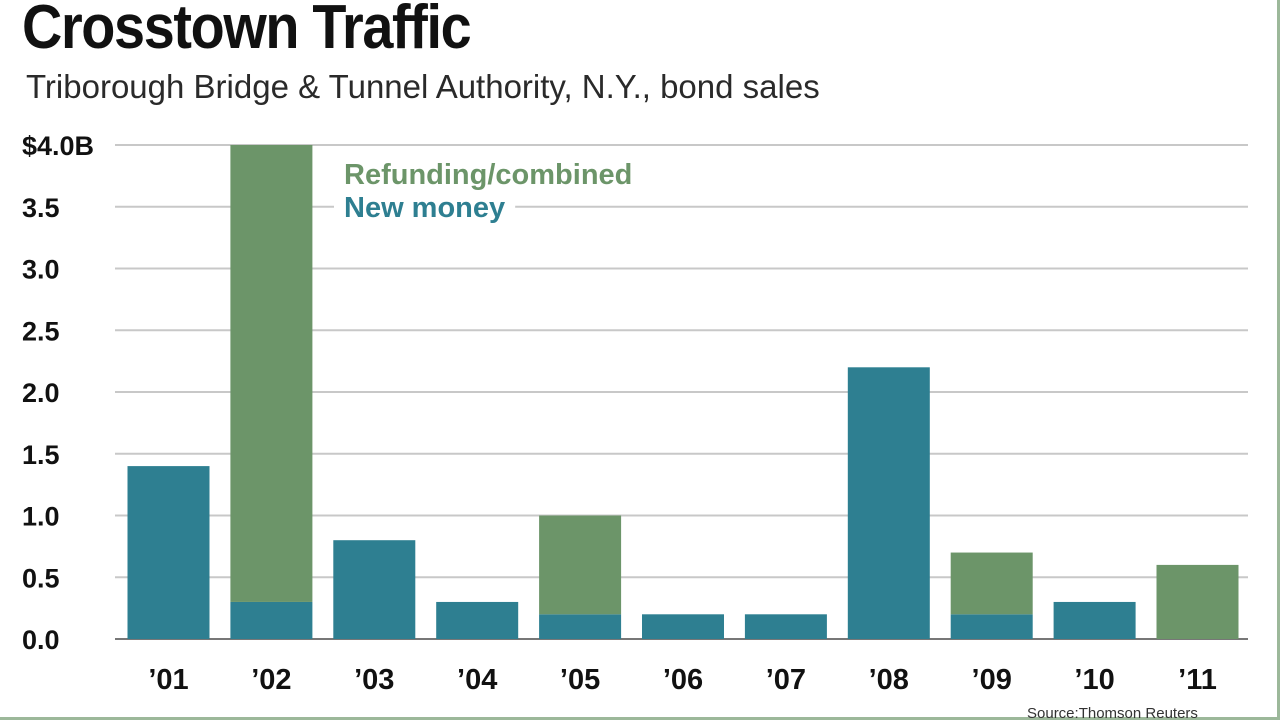 This screenshot has height=722, width=1280. I want to click on x-tick-label: ’08, so click(889, 680).